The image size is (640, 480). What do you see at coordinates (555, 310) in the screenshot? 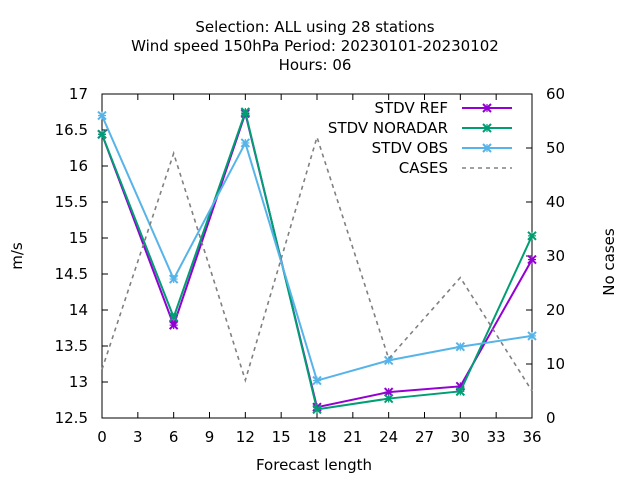
I see `y2-tick-label: 20` at bounding box center [555, 310].